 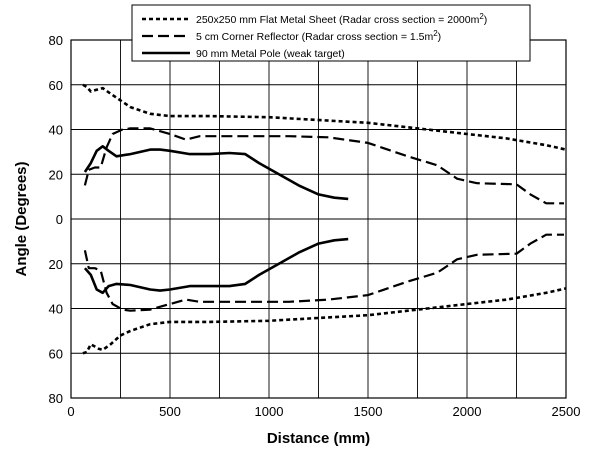 I want to click on y-tick-labels: 80 60 40 20 0 20 40 60 80, so click(x=56, y=219).